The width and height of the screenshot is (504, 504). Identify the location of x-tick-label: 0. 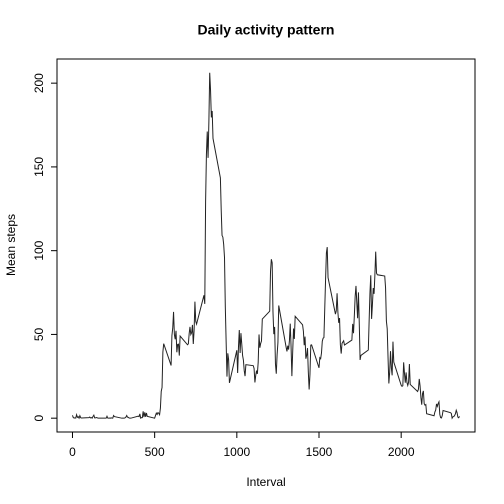
(72, 452).